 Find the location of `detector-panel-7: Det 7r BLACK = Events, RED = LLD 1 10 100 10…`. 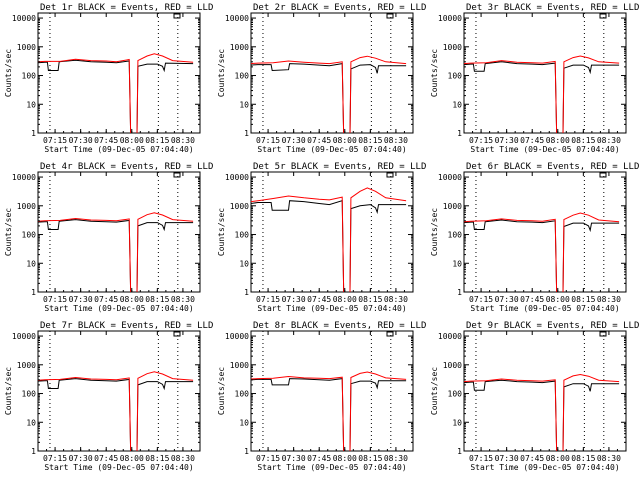

detector-panel-7: Det 7r BLACK = Events, RED = LLD 1 10 100 10… is located at coordinates (108, 396).